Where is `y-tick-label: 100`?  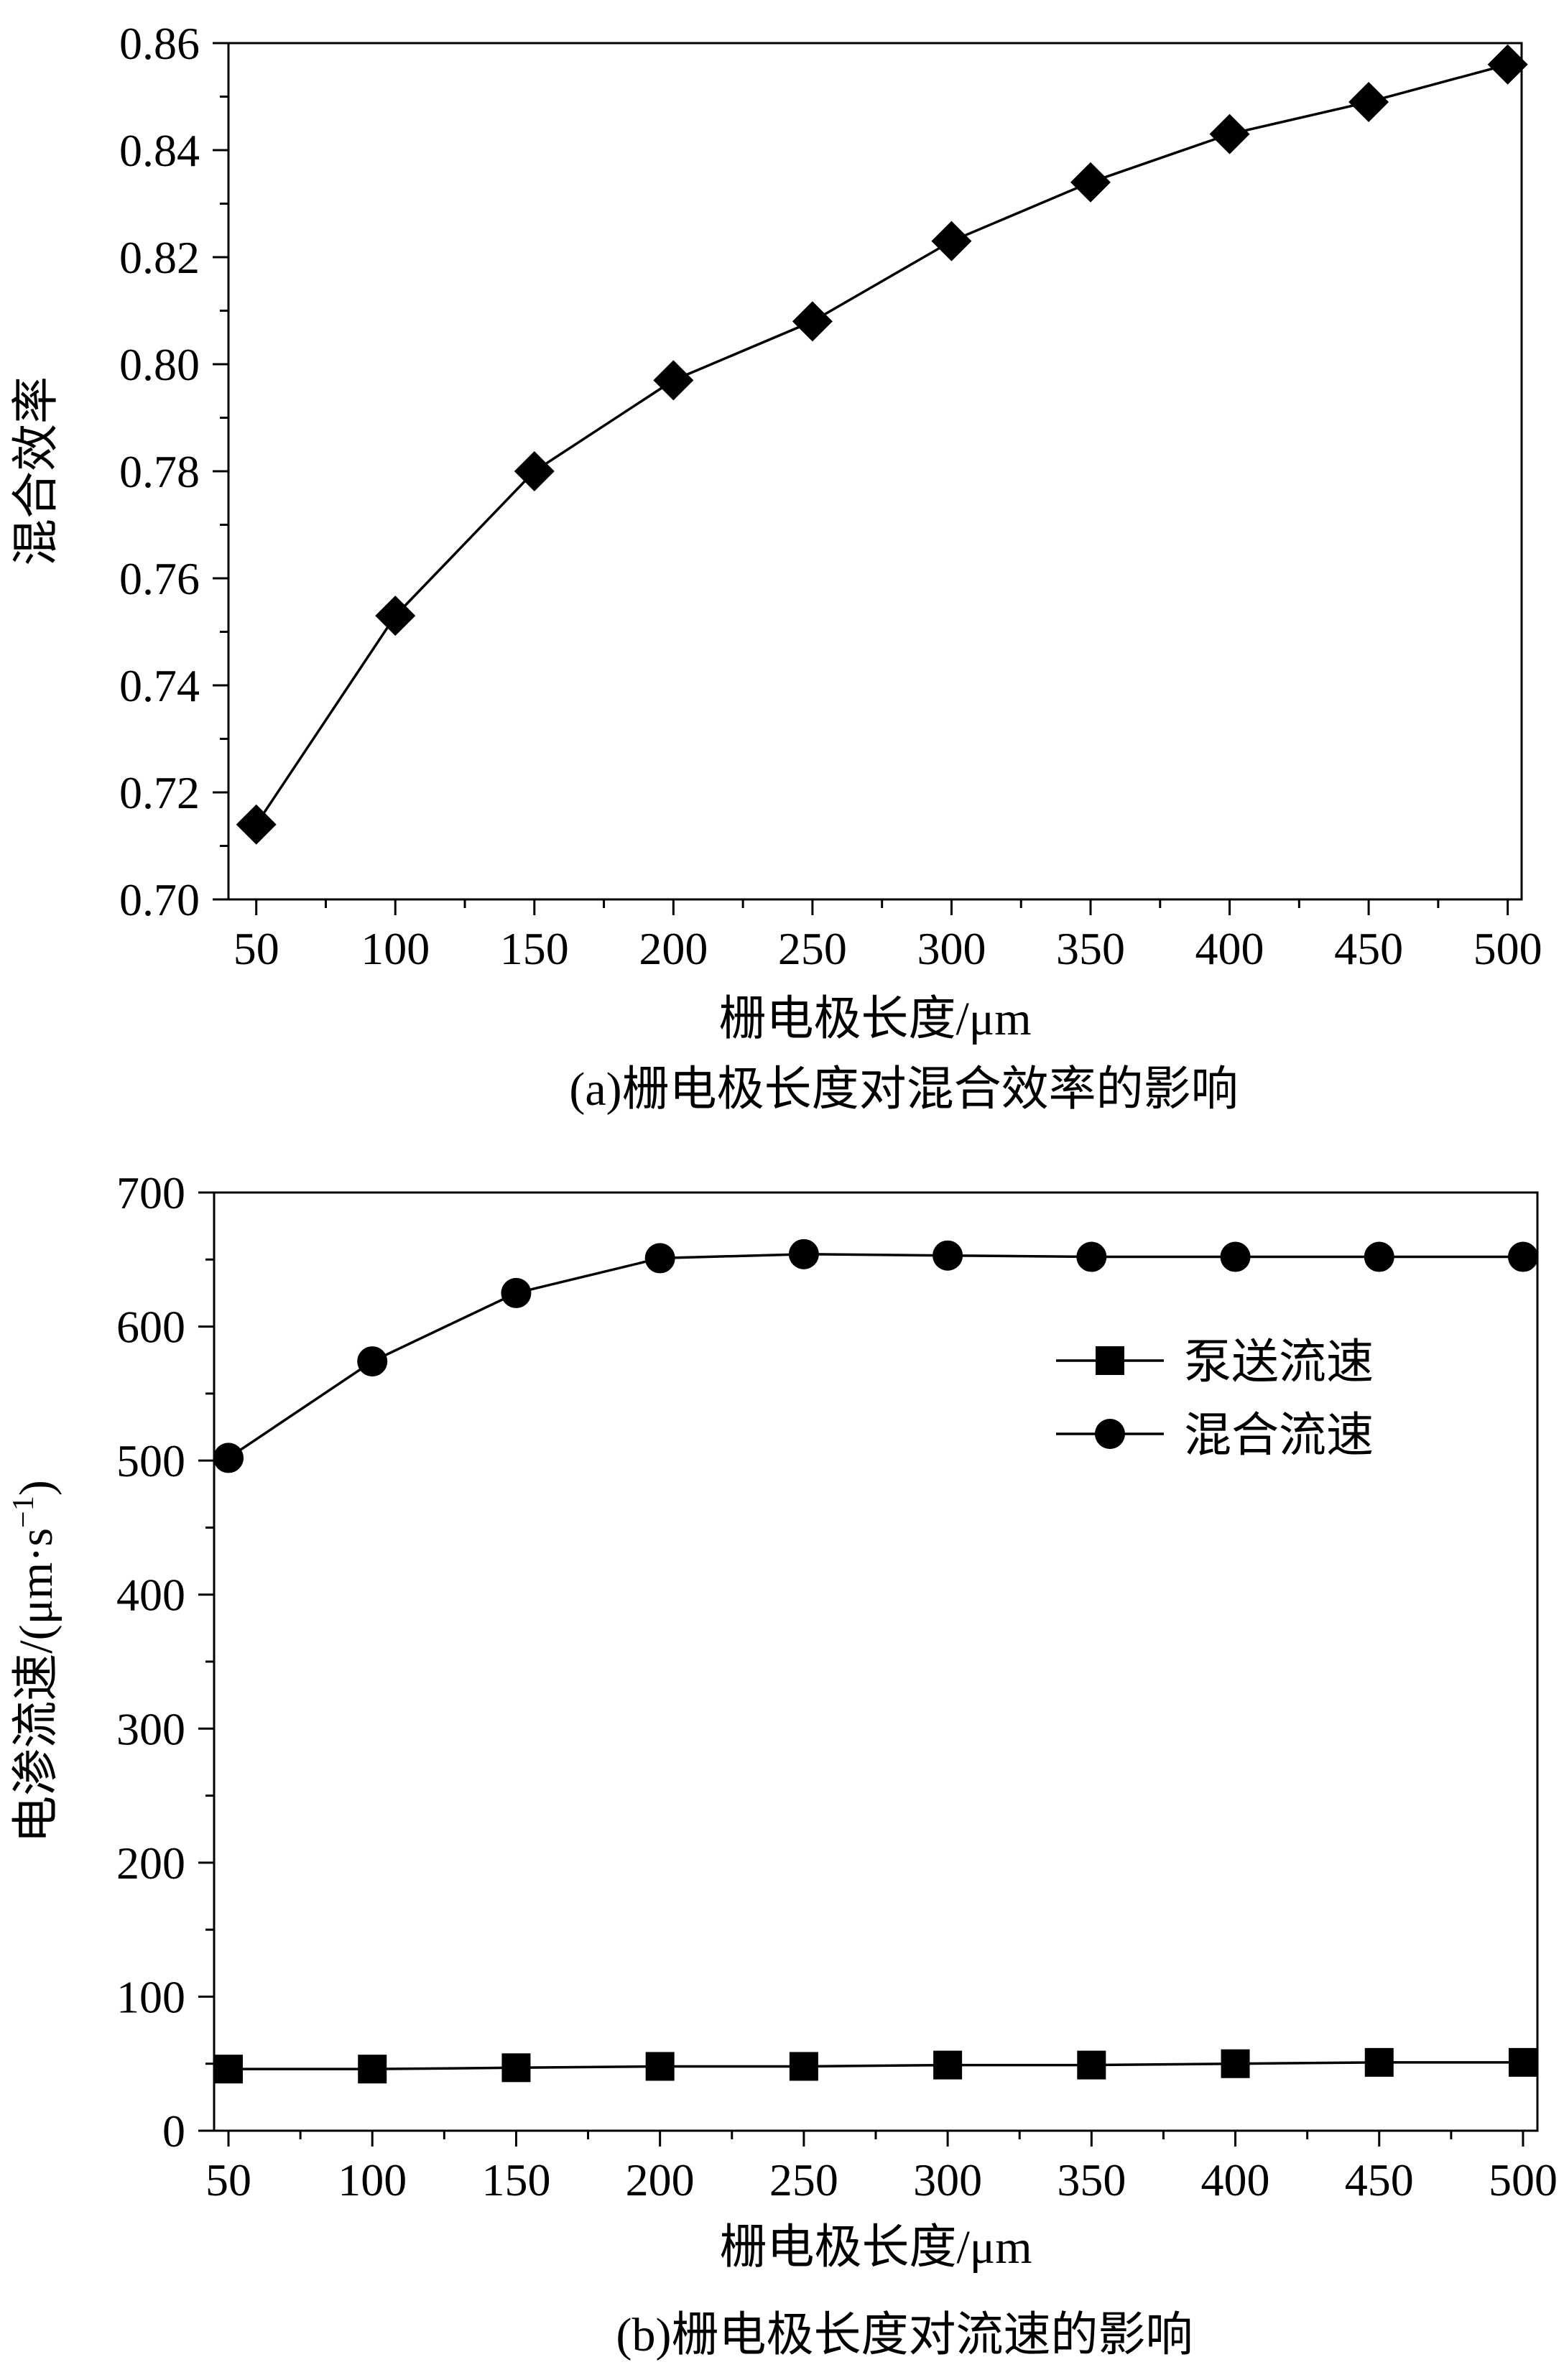 y-tick-label: 100 is located at coordinates (150, 1996).